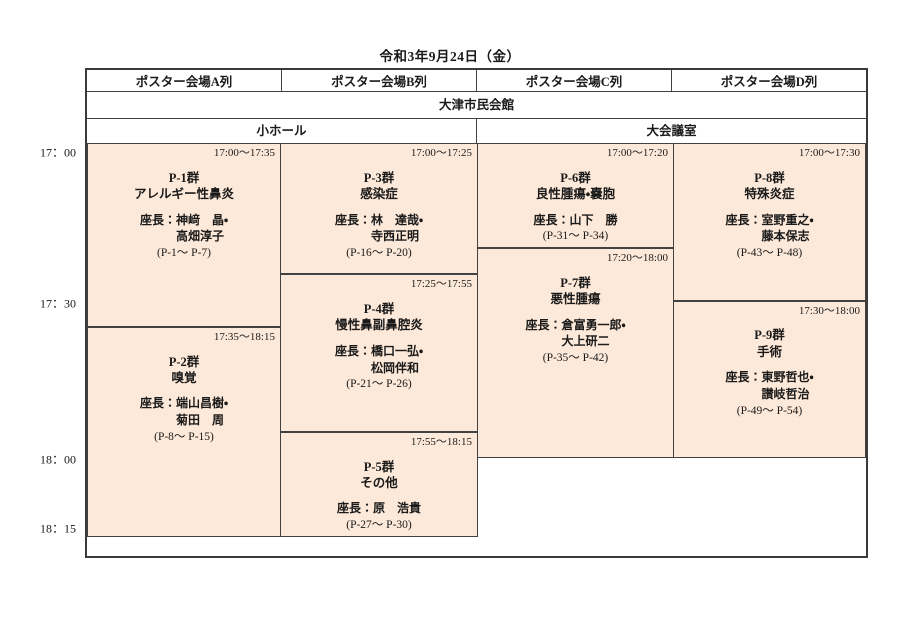 This screenshot has height=627, width=900. I want to click on session-time-range: 17:00～17:30, so click(829, 153).